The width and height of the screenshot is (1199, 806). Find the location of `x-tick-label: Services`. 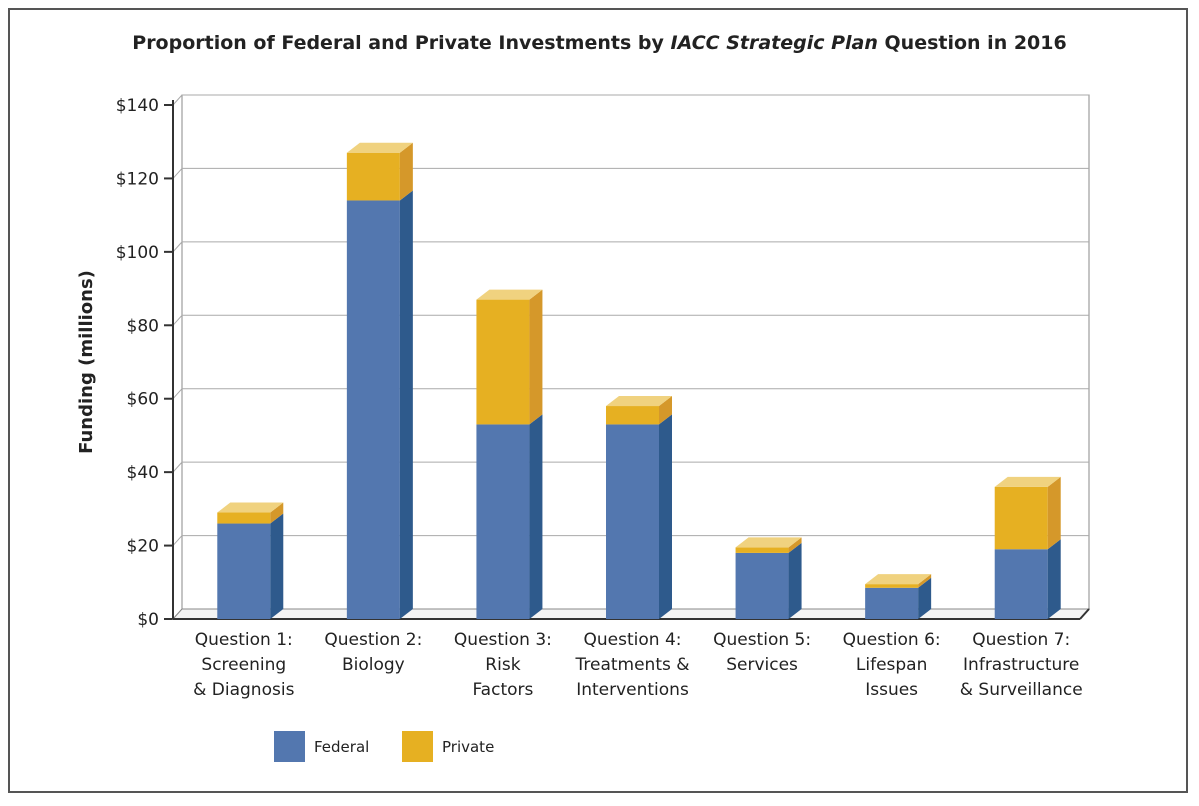

x-tick-label: Services is located at coordinates (762, 665).